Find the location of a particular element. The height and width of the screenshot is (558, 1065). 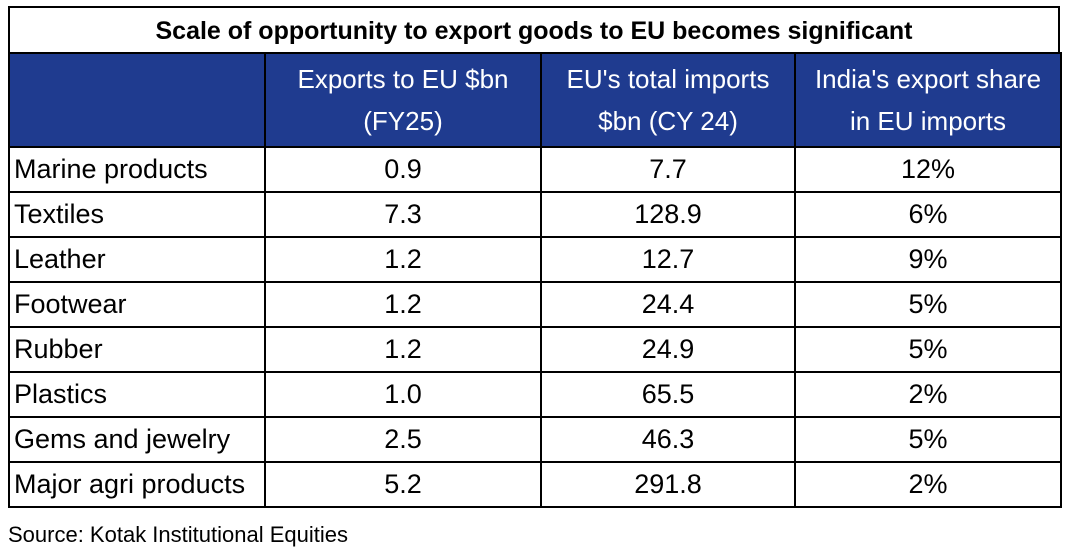

row-label: Marine products is located at coordinates (137, 169).